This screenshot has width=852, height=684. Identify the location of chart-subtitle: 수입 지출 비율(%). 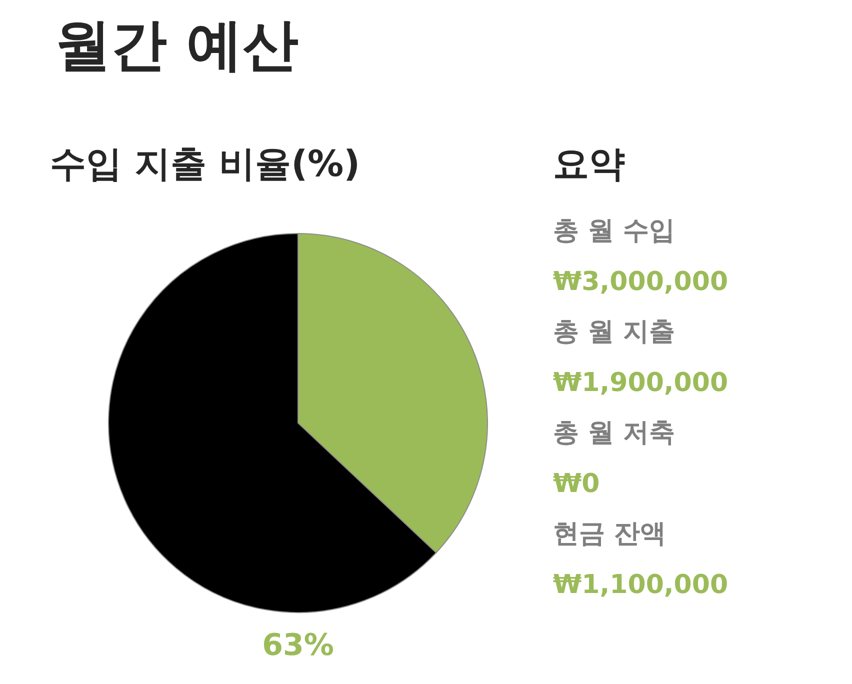
(205, 165).